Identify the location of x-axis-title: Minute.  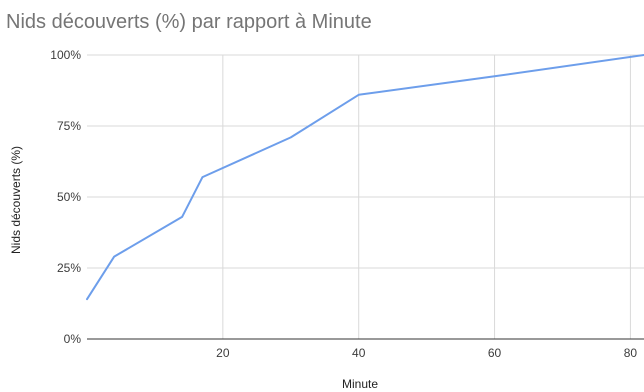
(360, 384).